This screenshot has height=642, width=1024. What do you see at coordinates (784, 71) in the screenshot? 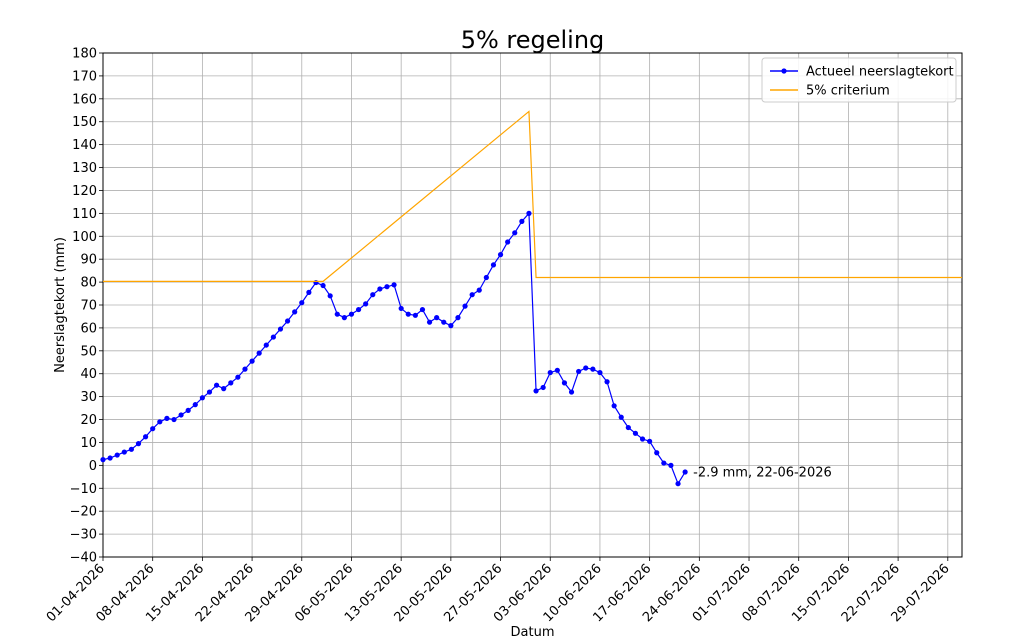
I see `legend-marker` at bounding box center [784, 71].